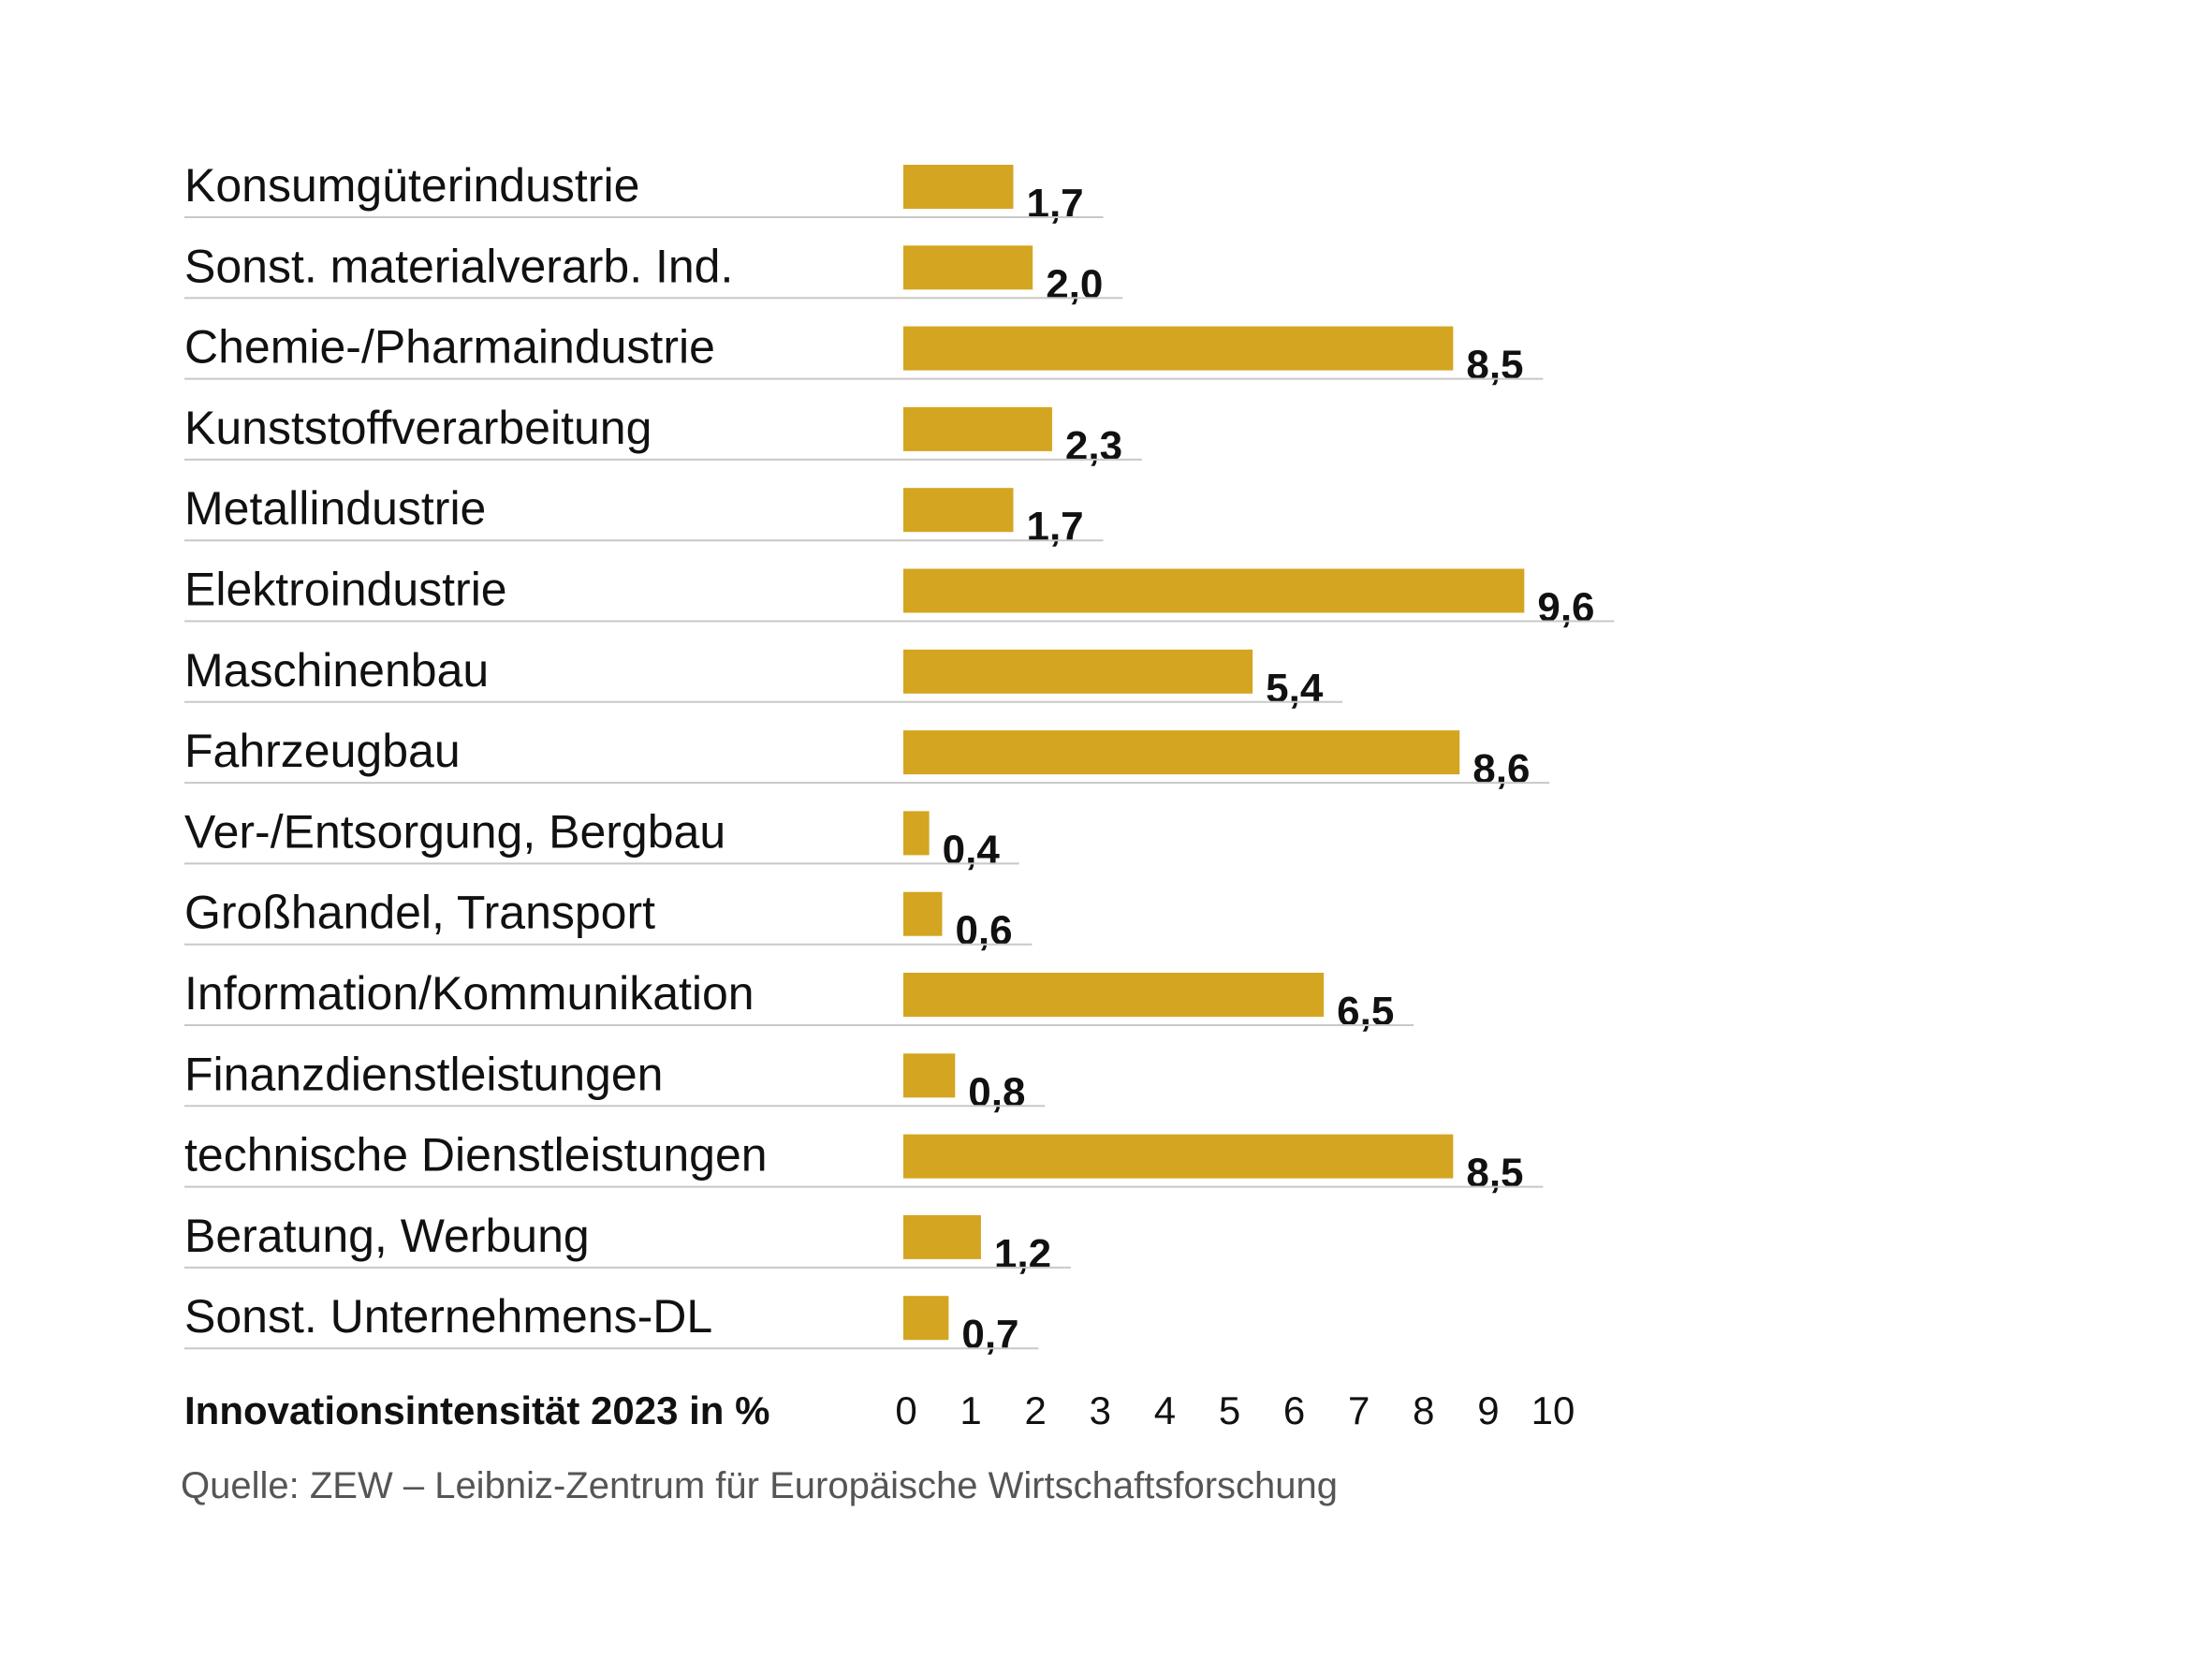 The width and height of the screenshot is (2212, 1659). I want to click on x-tick-label: 1, so click(970, 1410).